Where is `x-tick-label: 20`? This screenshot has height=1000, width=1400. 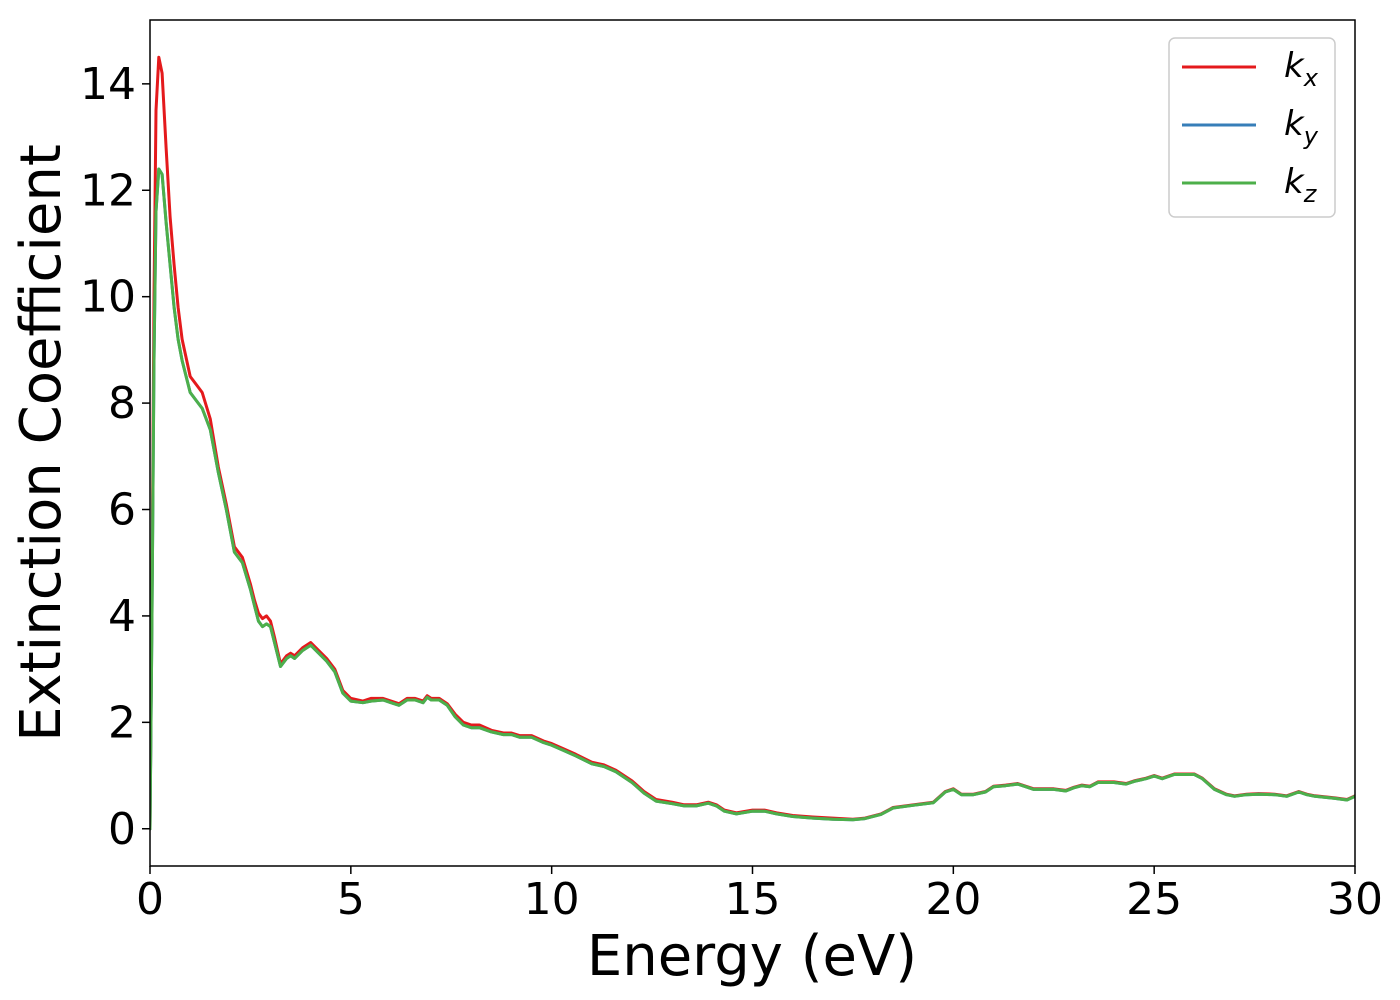
x-tick-label: 20 is located at coordinates (953, 899).